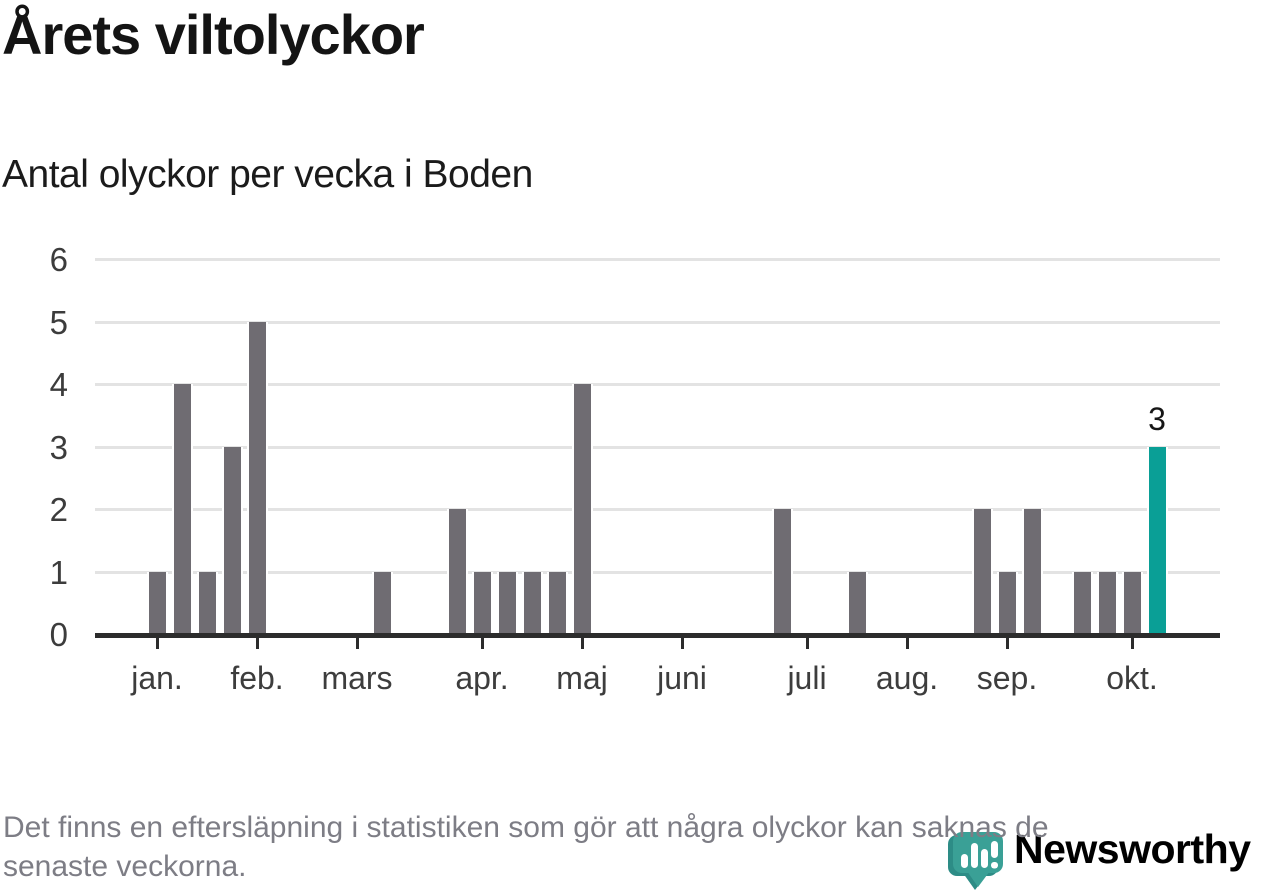 The image size is (1262, 890). I want to click on x-axis-month-label: okt., so click(1132, 678).